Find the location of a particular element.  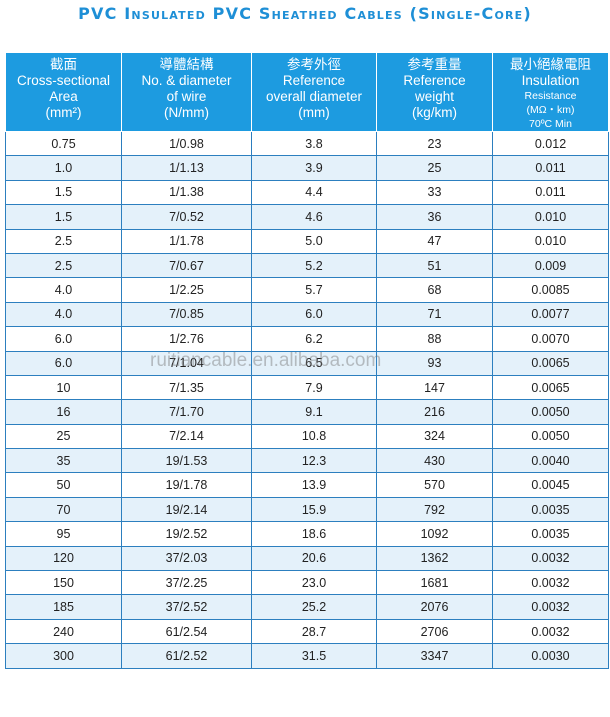

header-line: No. & diameter is located at coordinates (186, 80).